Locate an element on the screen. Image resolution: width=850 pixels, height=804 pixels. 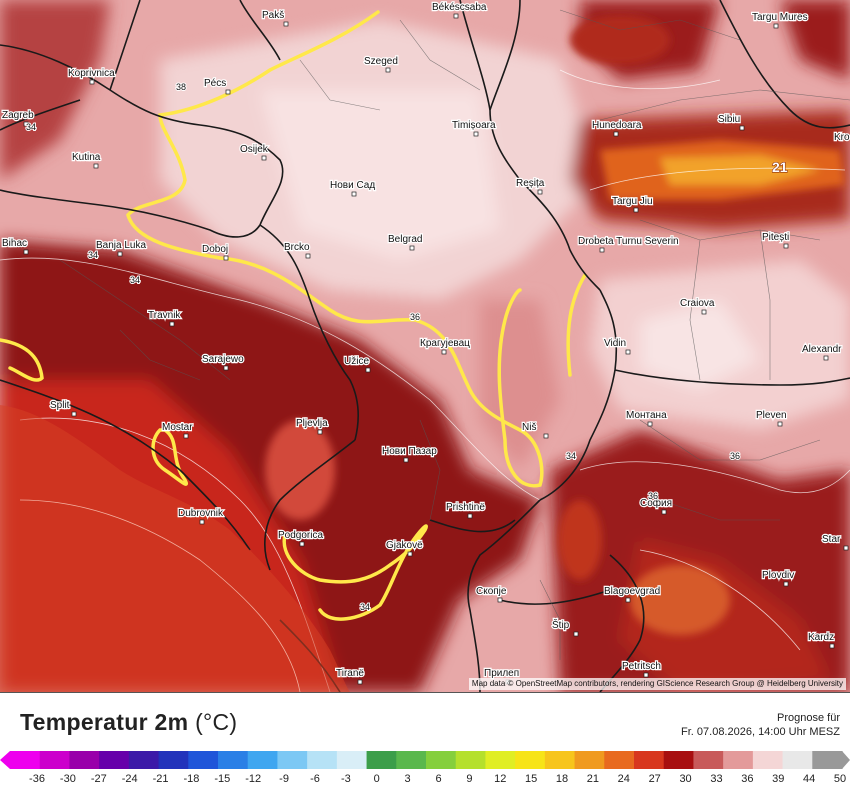
colorbar-tick-label: 6 is located at coordinates (438, 779).